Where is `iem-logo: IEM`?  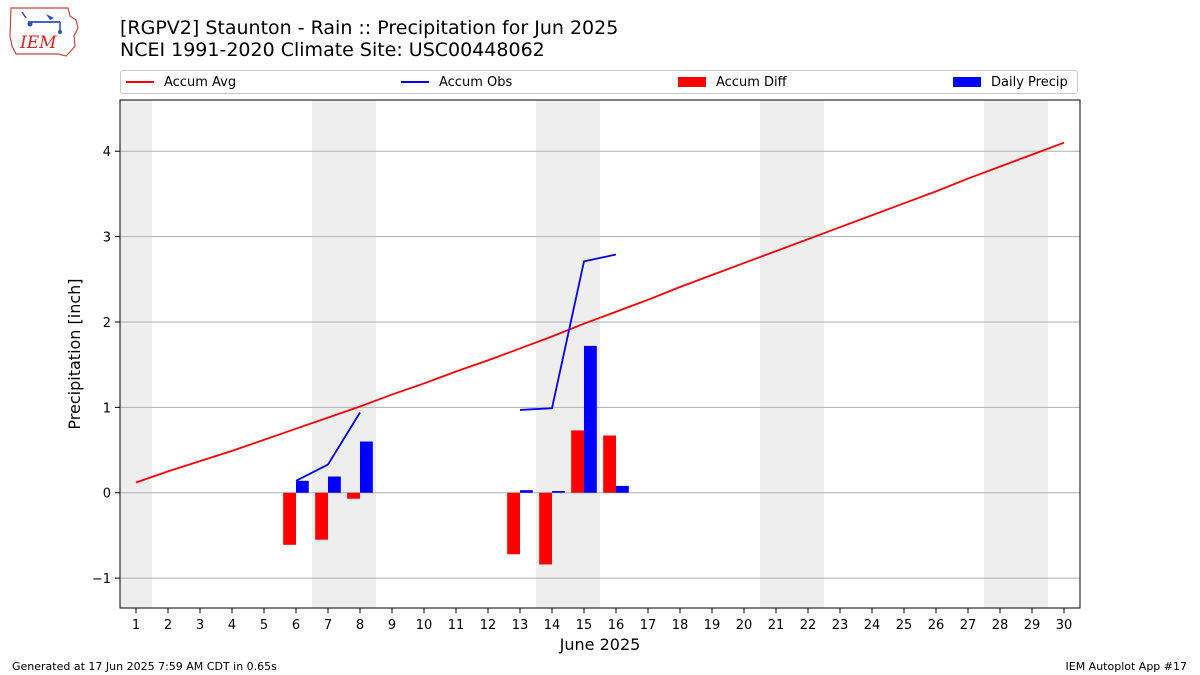
iem-logo: IEM is located at coordinates (44, 32).